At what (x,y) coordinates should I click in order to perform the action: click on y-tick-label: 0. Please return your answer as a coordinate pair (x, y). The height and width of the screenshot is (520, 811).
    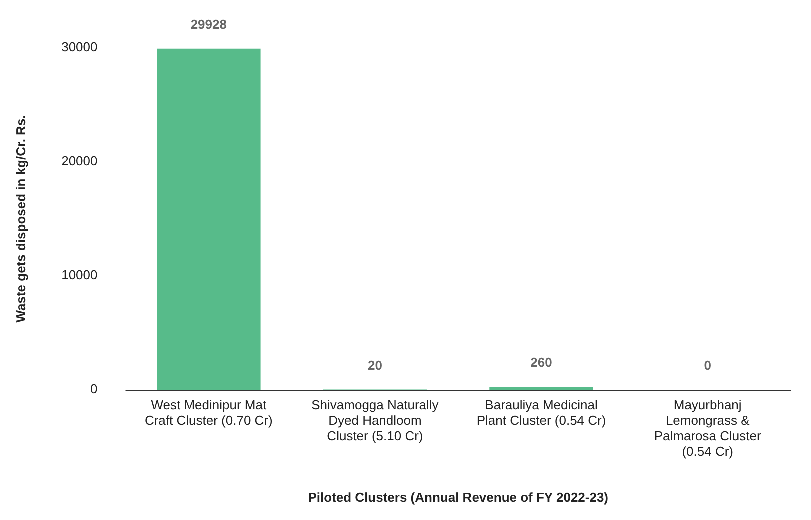
    Looking at the image, I should click on (94, 389).